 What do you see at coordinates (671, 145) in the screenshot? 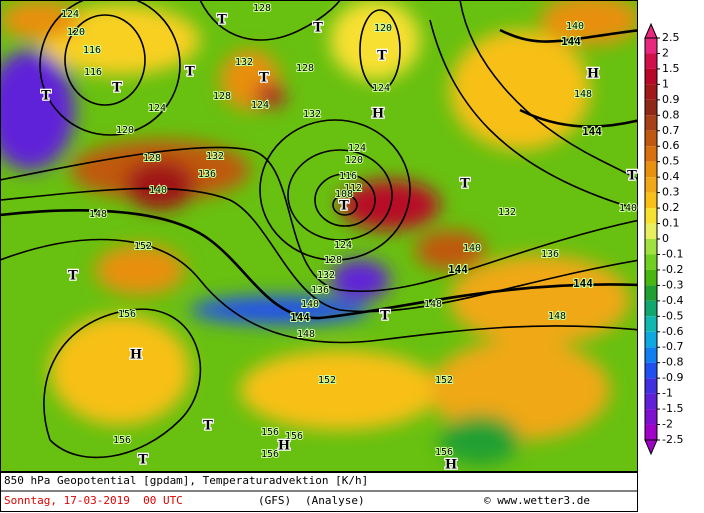
I see `colorbar-label: 0.6` at bounding box center [671, 145].